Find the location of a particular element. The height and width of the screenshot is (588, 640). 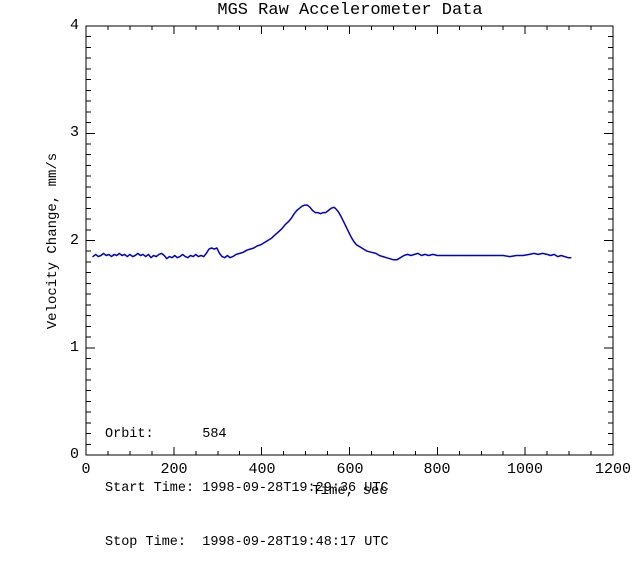

annotation-orbit: Orbit: 584 is located at coordinates (166, 434).